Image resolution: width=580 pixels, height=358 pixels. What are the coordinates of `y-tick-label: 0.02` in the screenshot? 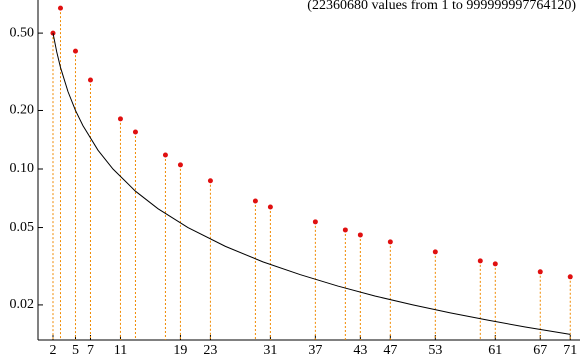 It's located at (22, 304).